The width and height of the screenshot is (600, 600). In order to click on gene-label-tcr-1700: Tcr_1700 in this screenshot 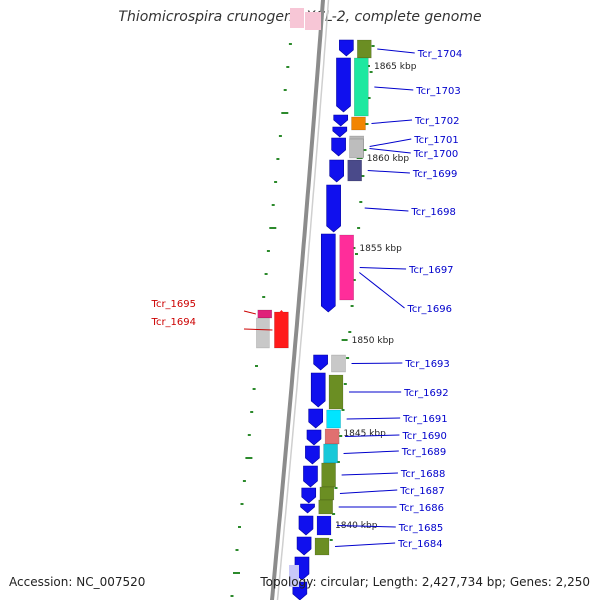, I will do `click(435, 154)`.